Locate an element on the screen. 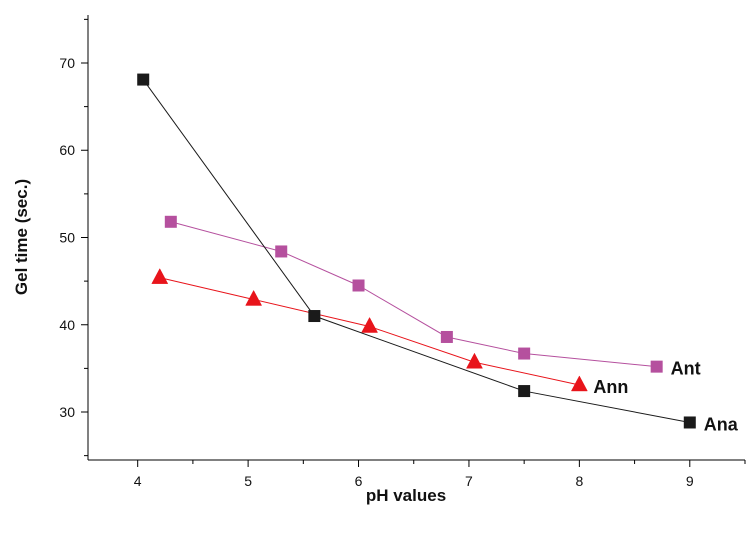 This screenshot has width=747, height=533. y-tick-label: 60 is located at coordinates (67, 150).